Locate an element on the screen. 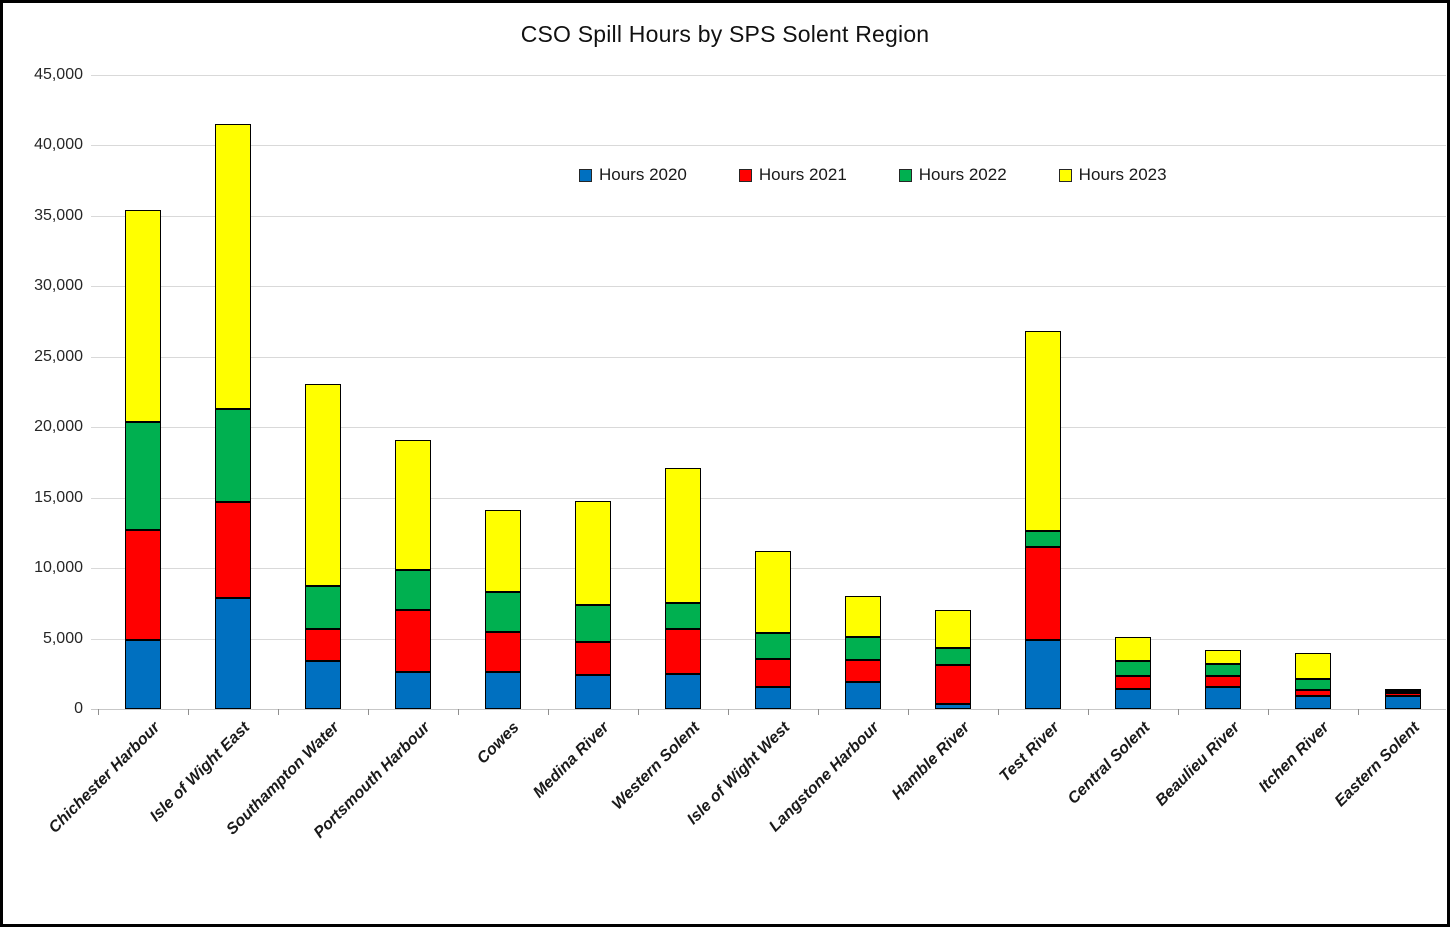 The height and width of the screenshot is (927, 1450). bar-test-river is located at coordinates (1043, 392).